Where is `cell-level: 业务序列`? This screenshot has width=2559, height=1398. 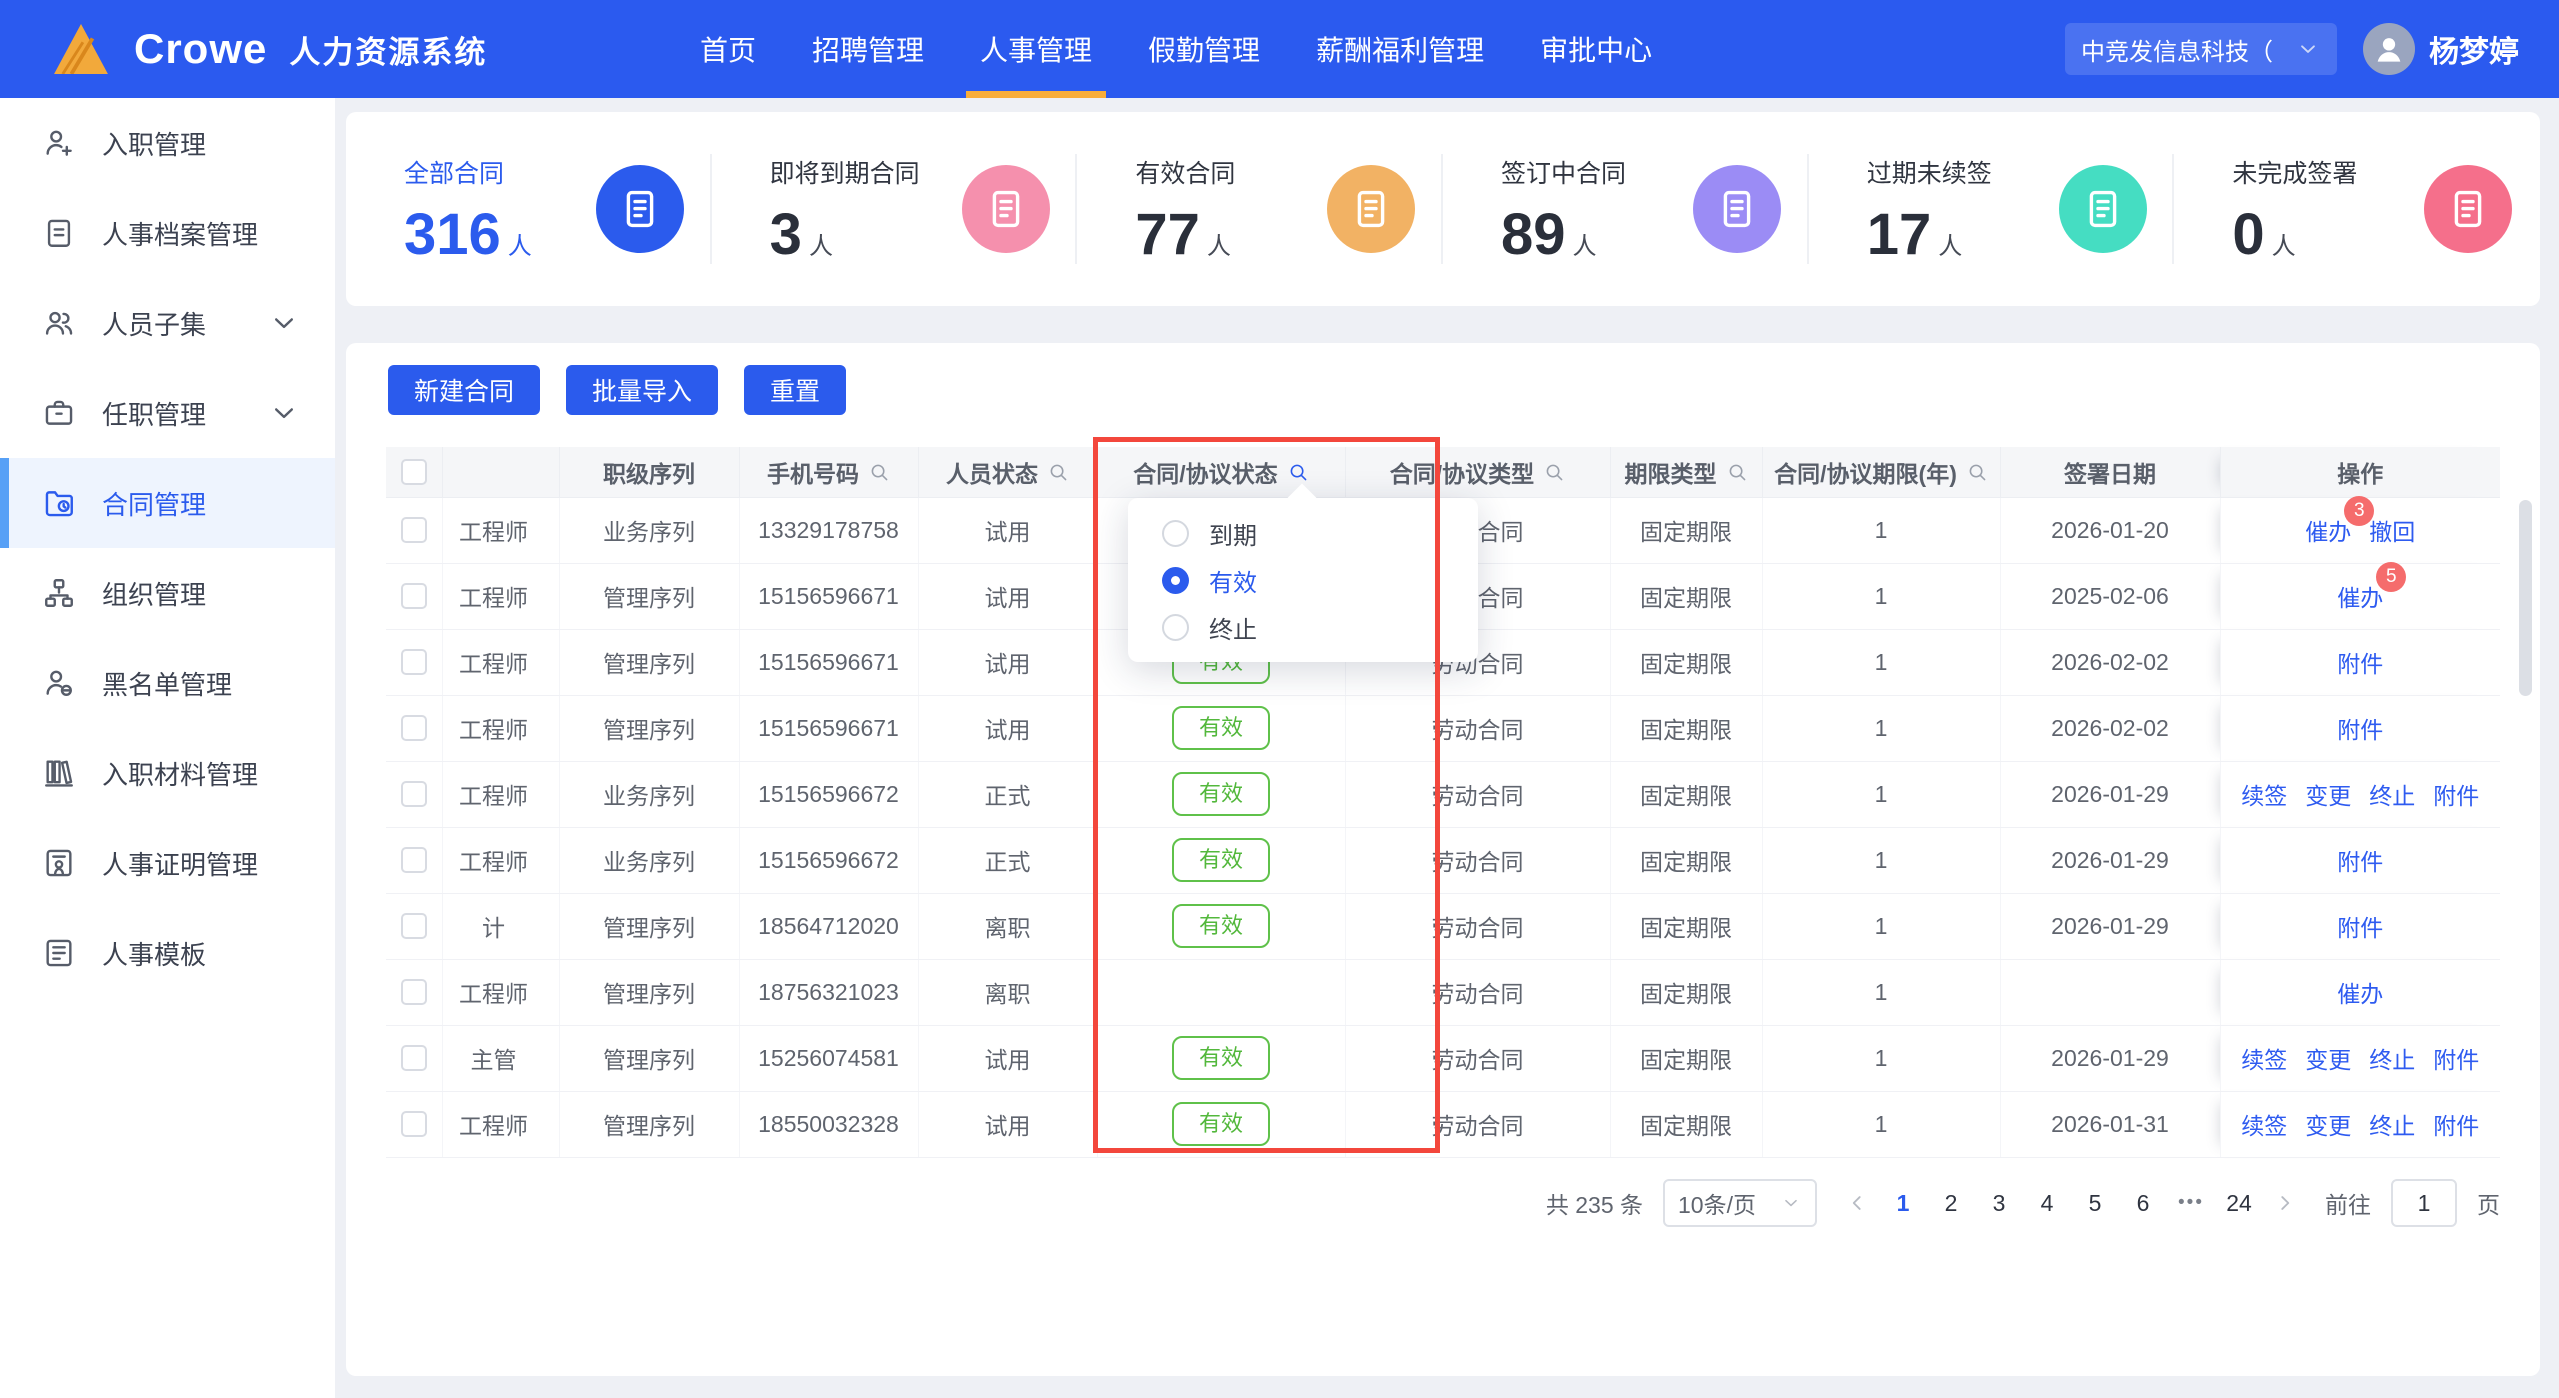
cell-level: 业务序列 is located at coordinates (649, 794).